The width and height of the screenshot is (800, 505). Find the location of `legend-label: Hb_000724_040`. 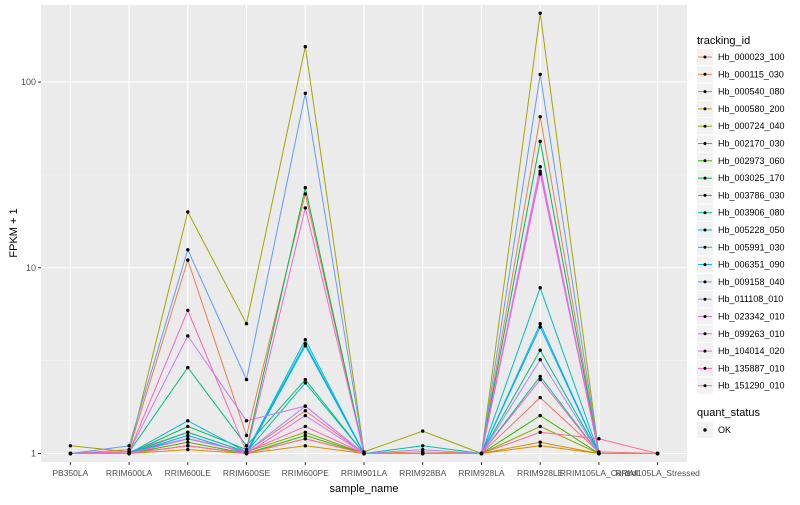

legend-label: Hb_000724_040 is located at coordinates (751, 126).